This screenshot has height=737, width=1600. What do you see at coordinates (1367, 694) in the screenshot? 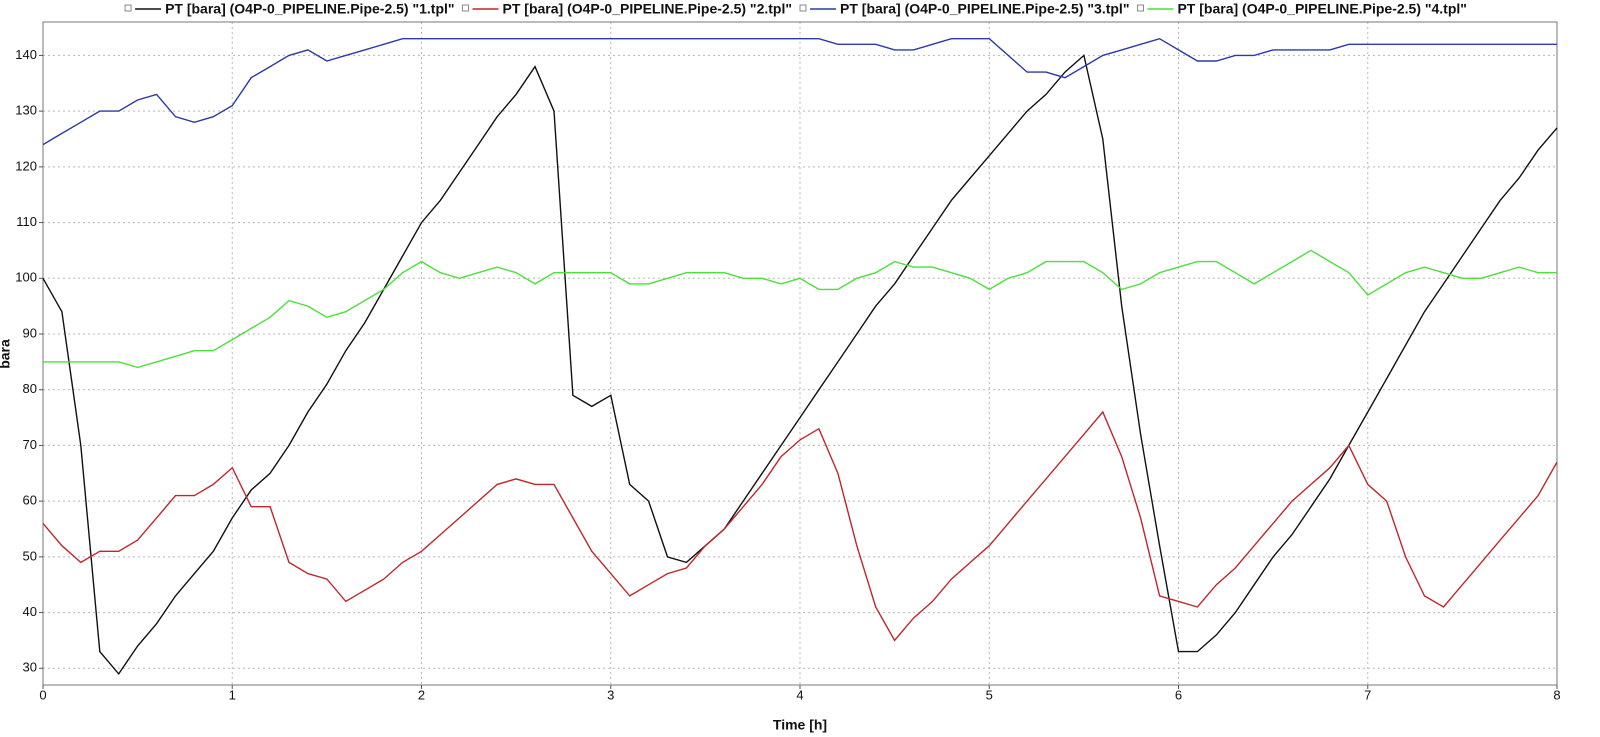
I see `x-tick-label: 7` at bounding box center [1367, 694].